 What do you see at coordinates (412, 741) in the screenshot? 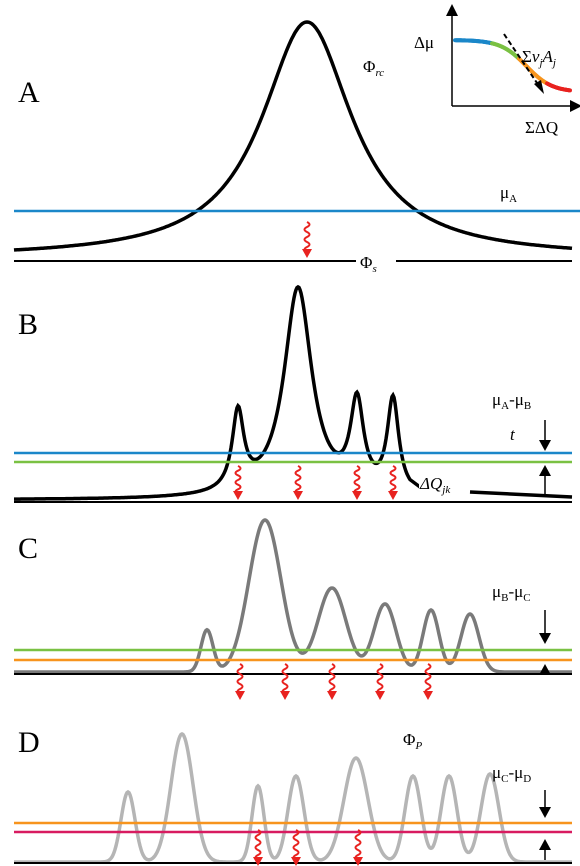
I see `phi-p-label: ΦP` at bounding box center [412, 741].